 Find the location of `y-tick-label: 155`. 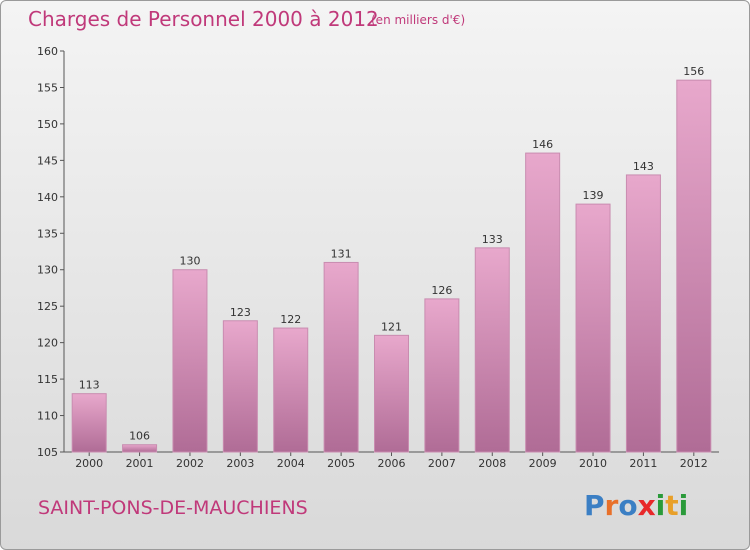

y-tick-label: 155 is located at coordinates (47, 87).